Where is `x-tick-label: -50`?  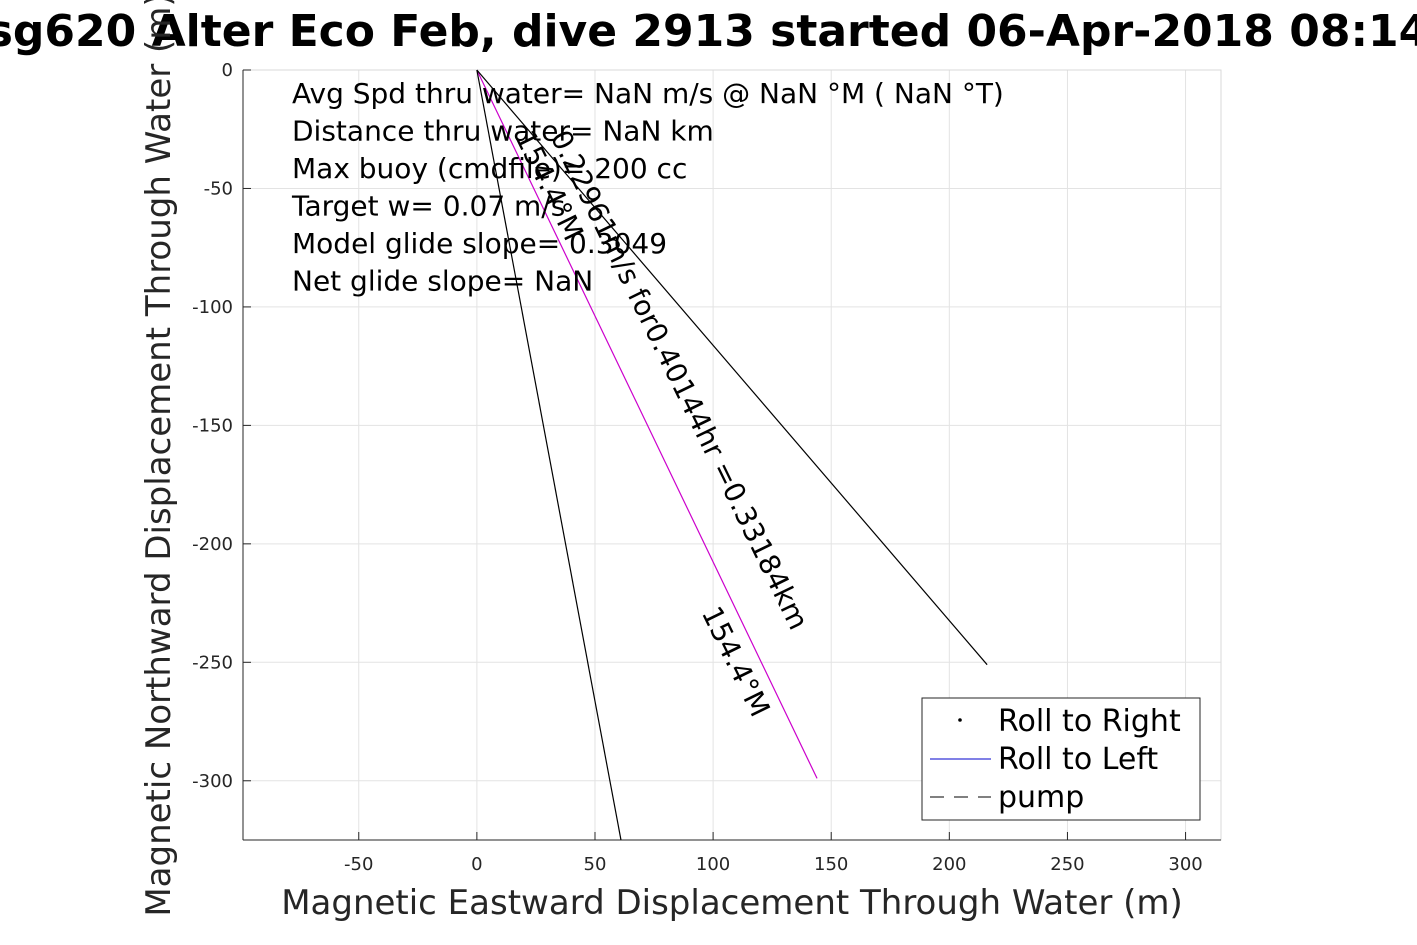
x-tick-label: -50 is located at coordinates (358, 864).